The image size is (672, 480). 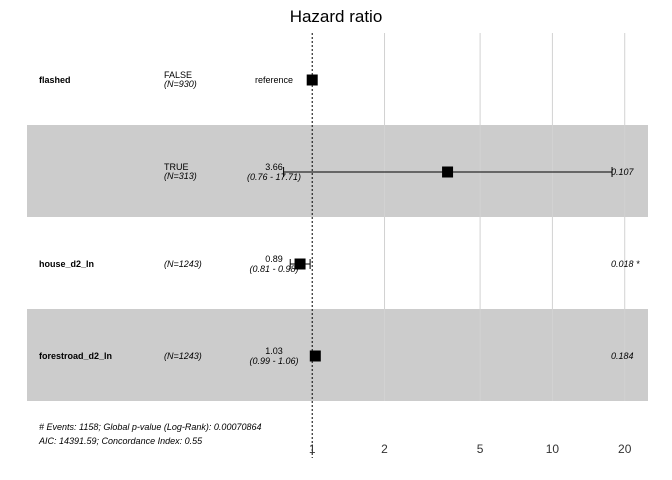 What do you see at coordinates (274, 259) in the screenshot?
I see `estimate-label: 0.89` at bounding box center [274, 259].